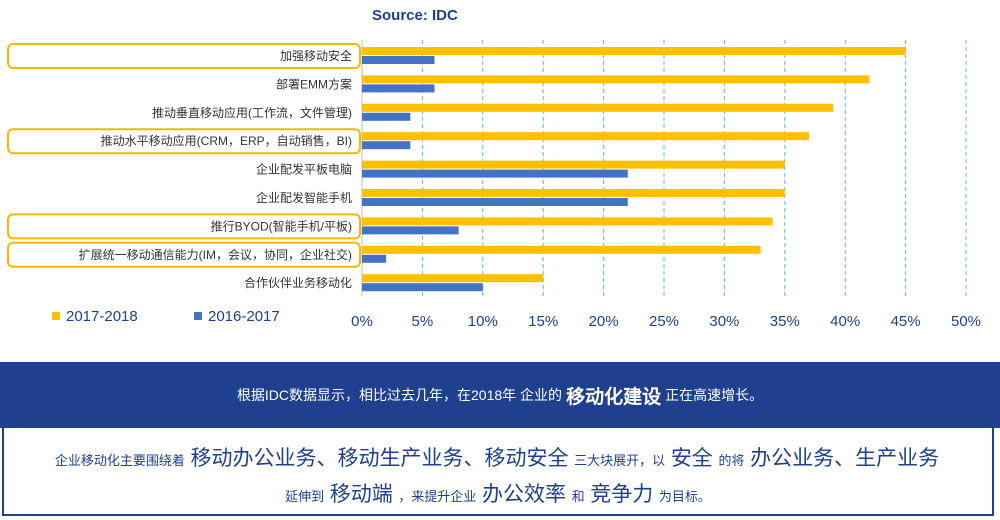  What do you see at coordinates (714, 395) in the screenshot?
I see `banner-text-post: 正在高速增长。` at bounding box center [714, 395].